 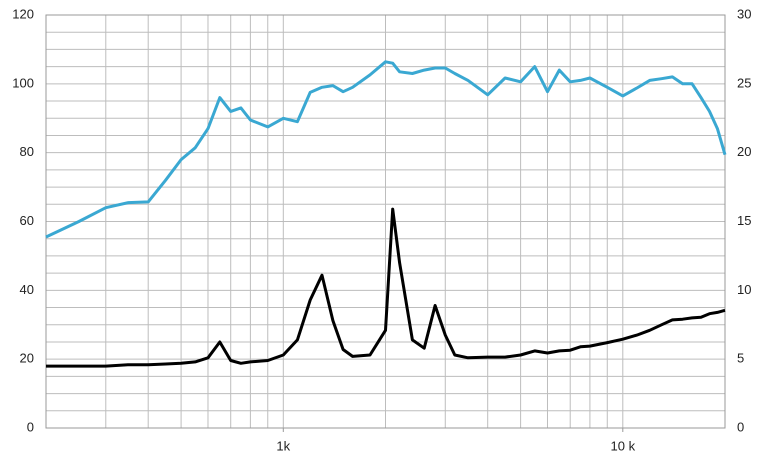 What do you see at coordinates (283, 445) in the screenshot?
I see `x-tick-label: 1k` at bounding box center [283, 445].